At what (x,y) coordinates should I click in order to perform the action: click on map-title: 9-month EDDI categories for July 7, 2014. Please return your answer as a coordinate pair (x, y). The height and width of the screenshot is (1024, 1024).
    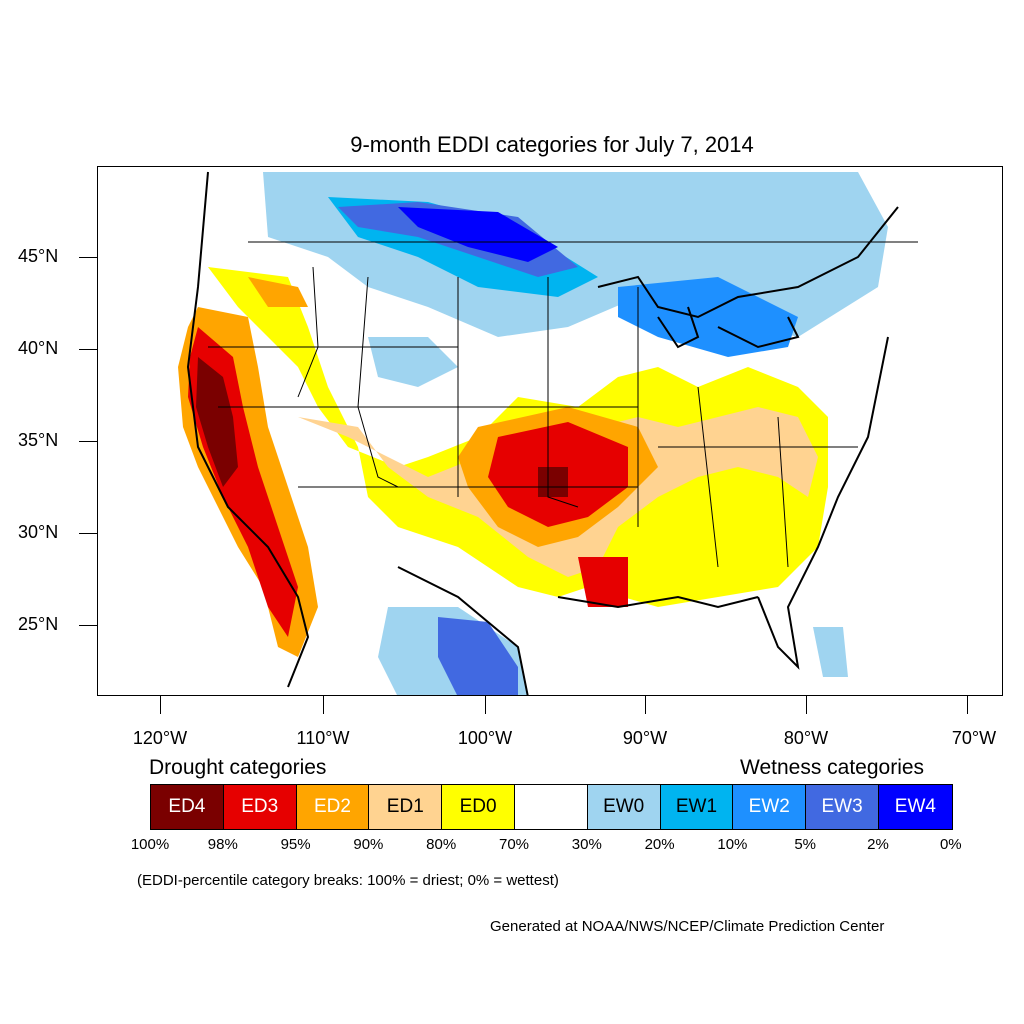
    Looking at the image, I should click on (552, 144).